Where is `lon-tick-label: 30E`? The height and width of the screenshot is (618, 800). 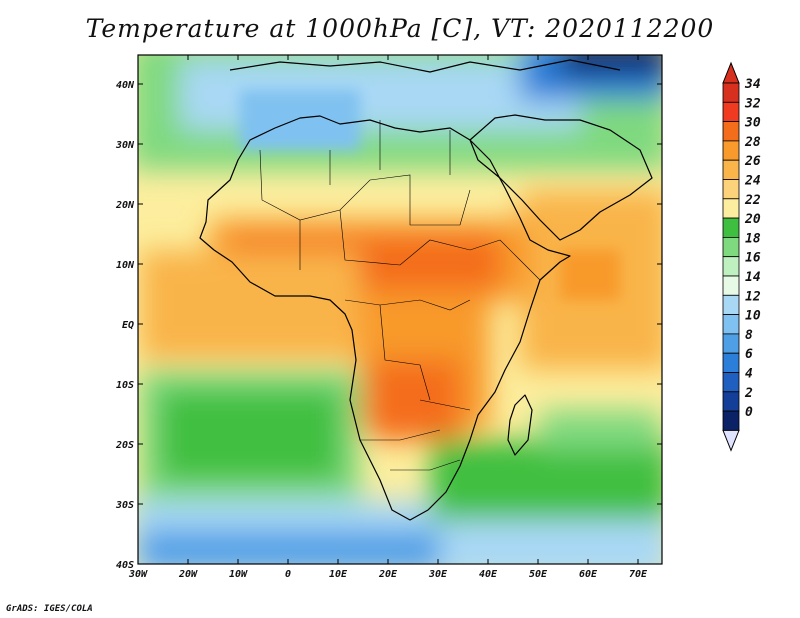 lon-tick-label: 30E is located at coordinates (438, 574).